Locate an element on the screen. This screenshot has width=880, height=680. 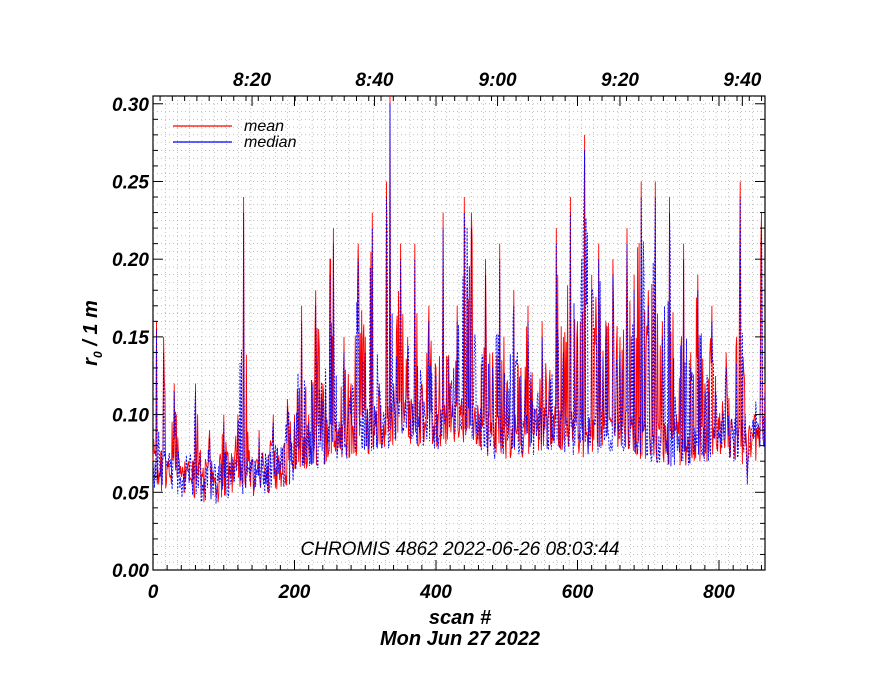
date-label: Mon Jun 27 2022 is located at coordinates (460, 639).